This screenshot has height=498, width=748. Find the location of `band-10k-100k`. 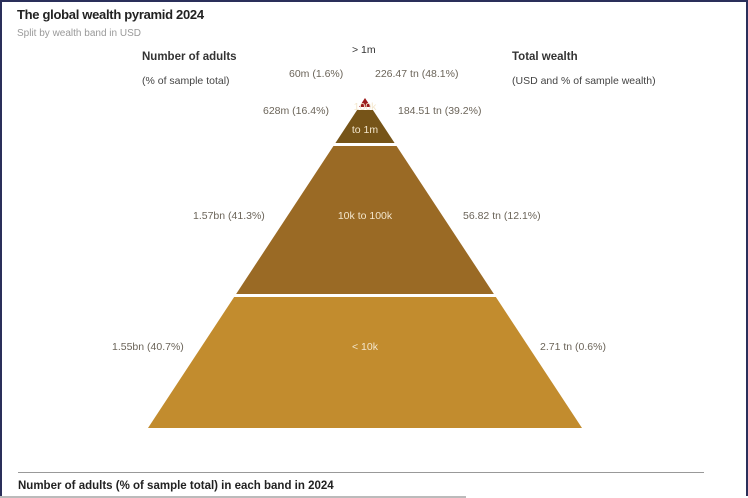

band-10k-100k is located at coordinates (365, 220).